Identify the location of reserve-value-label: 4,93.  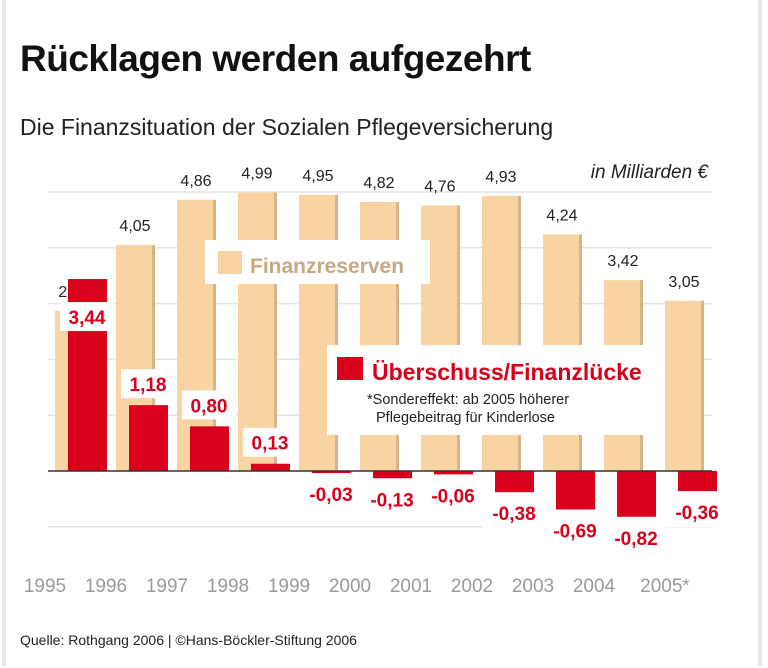
(500, 177).